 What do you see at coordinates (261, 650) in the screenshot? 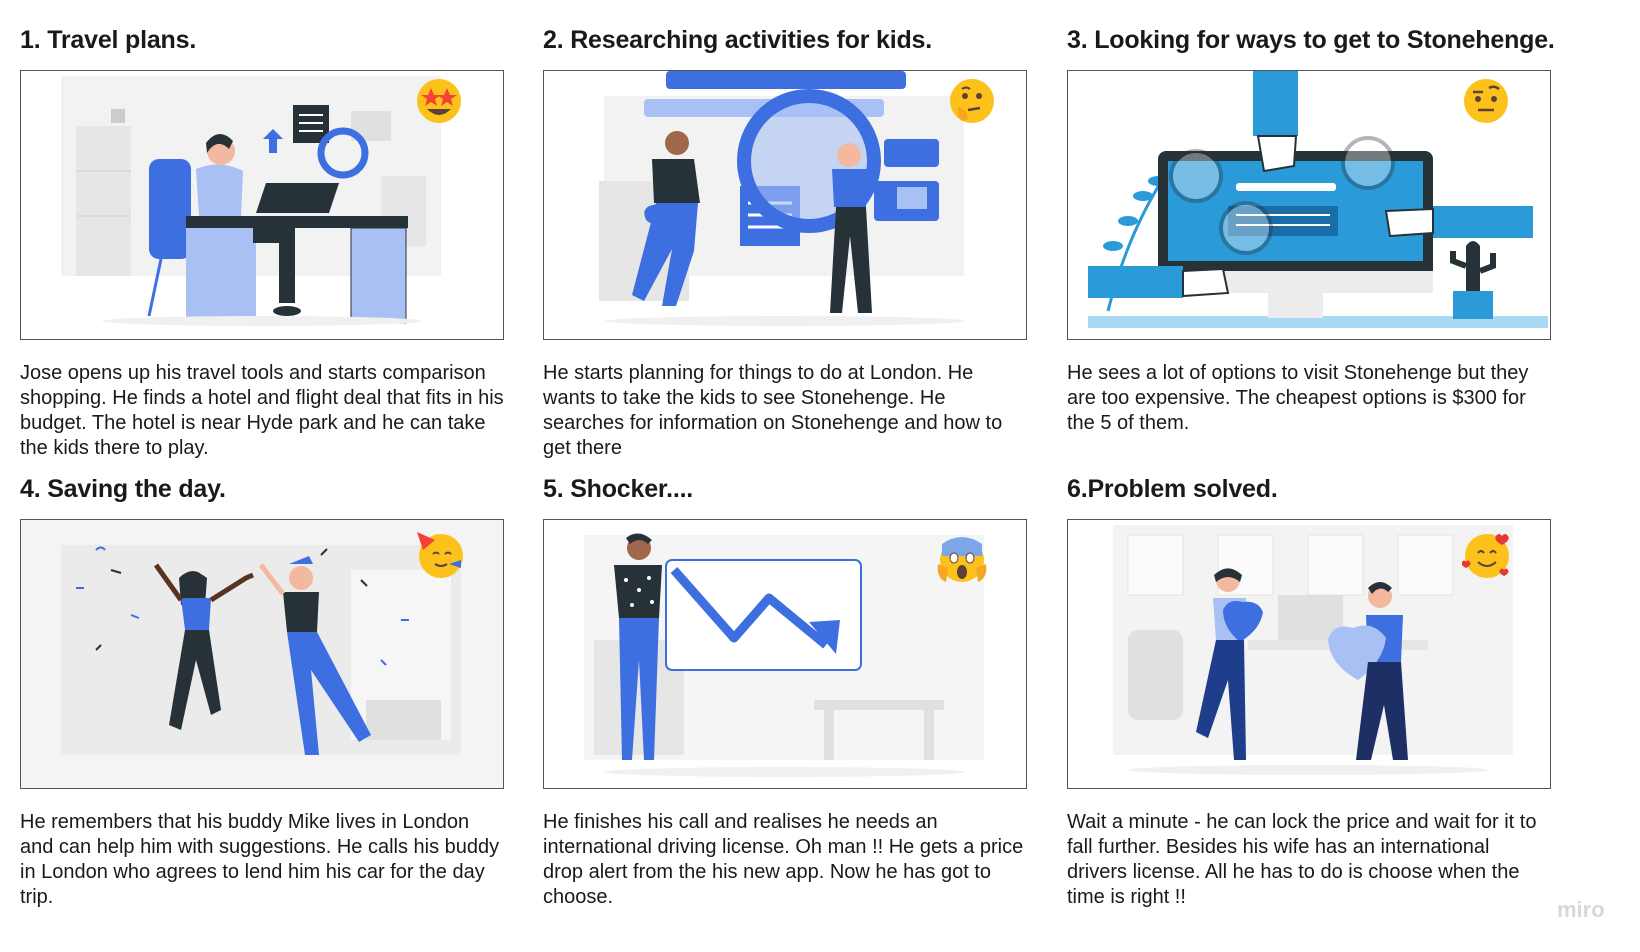
I see `celebration-illustration` at bounding box center [261, 650].